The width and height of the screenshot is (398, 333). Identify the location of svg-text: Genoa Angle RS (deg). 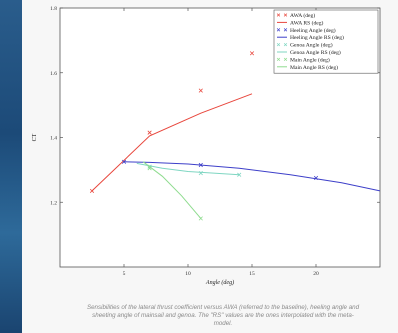
(315, 52).